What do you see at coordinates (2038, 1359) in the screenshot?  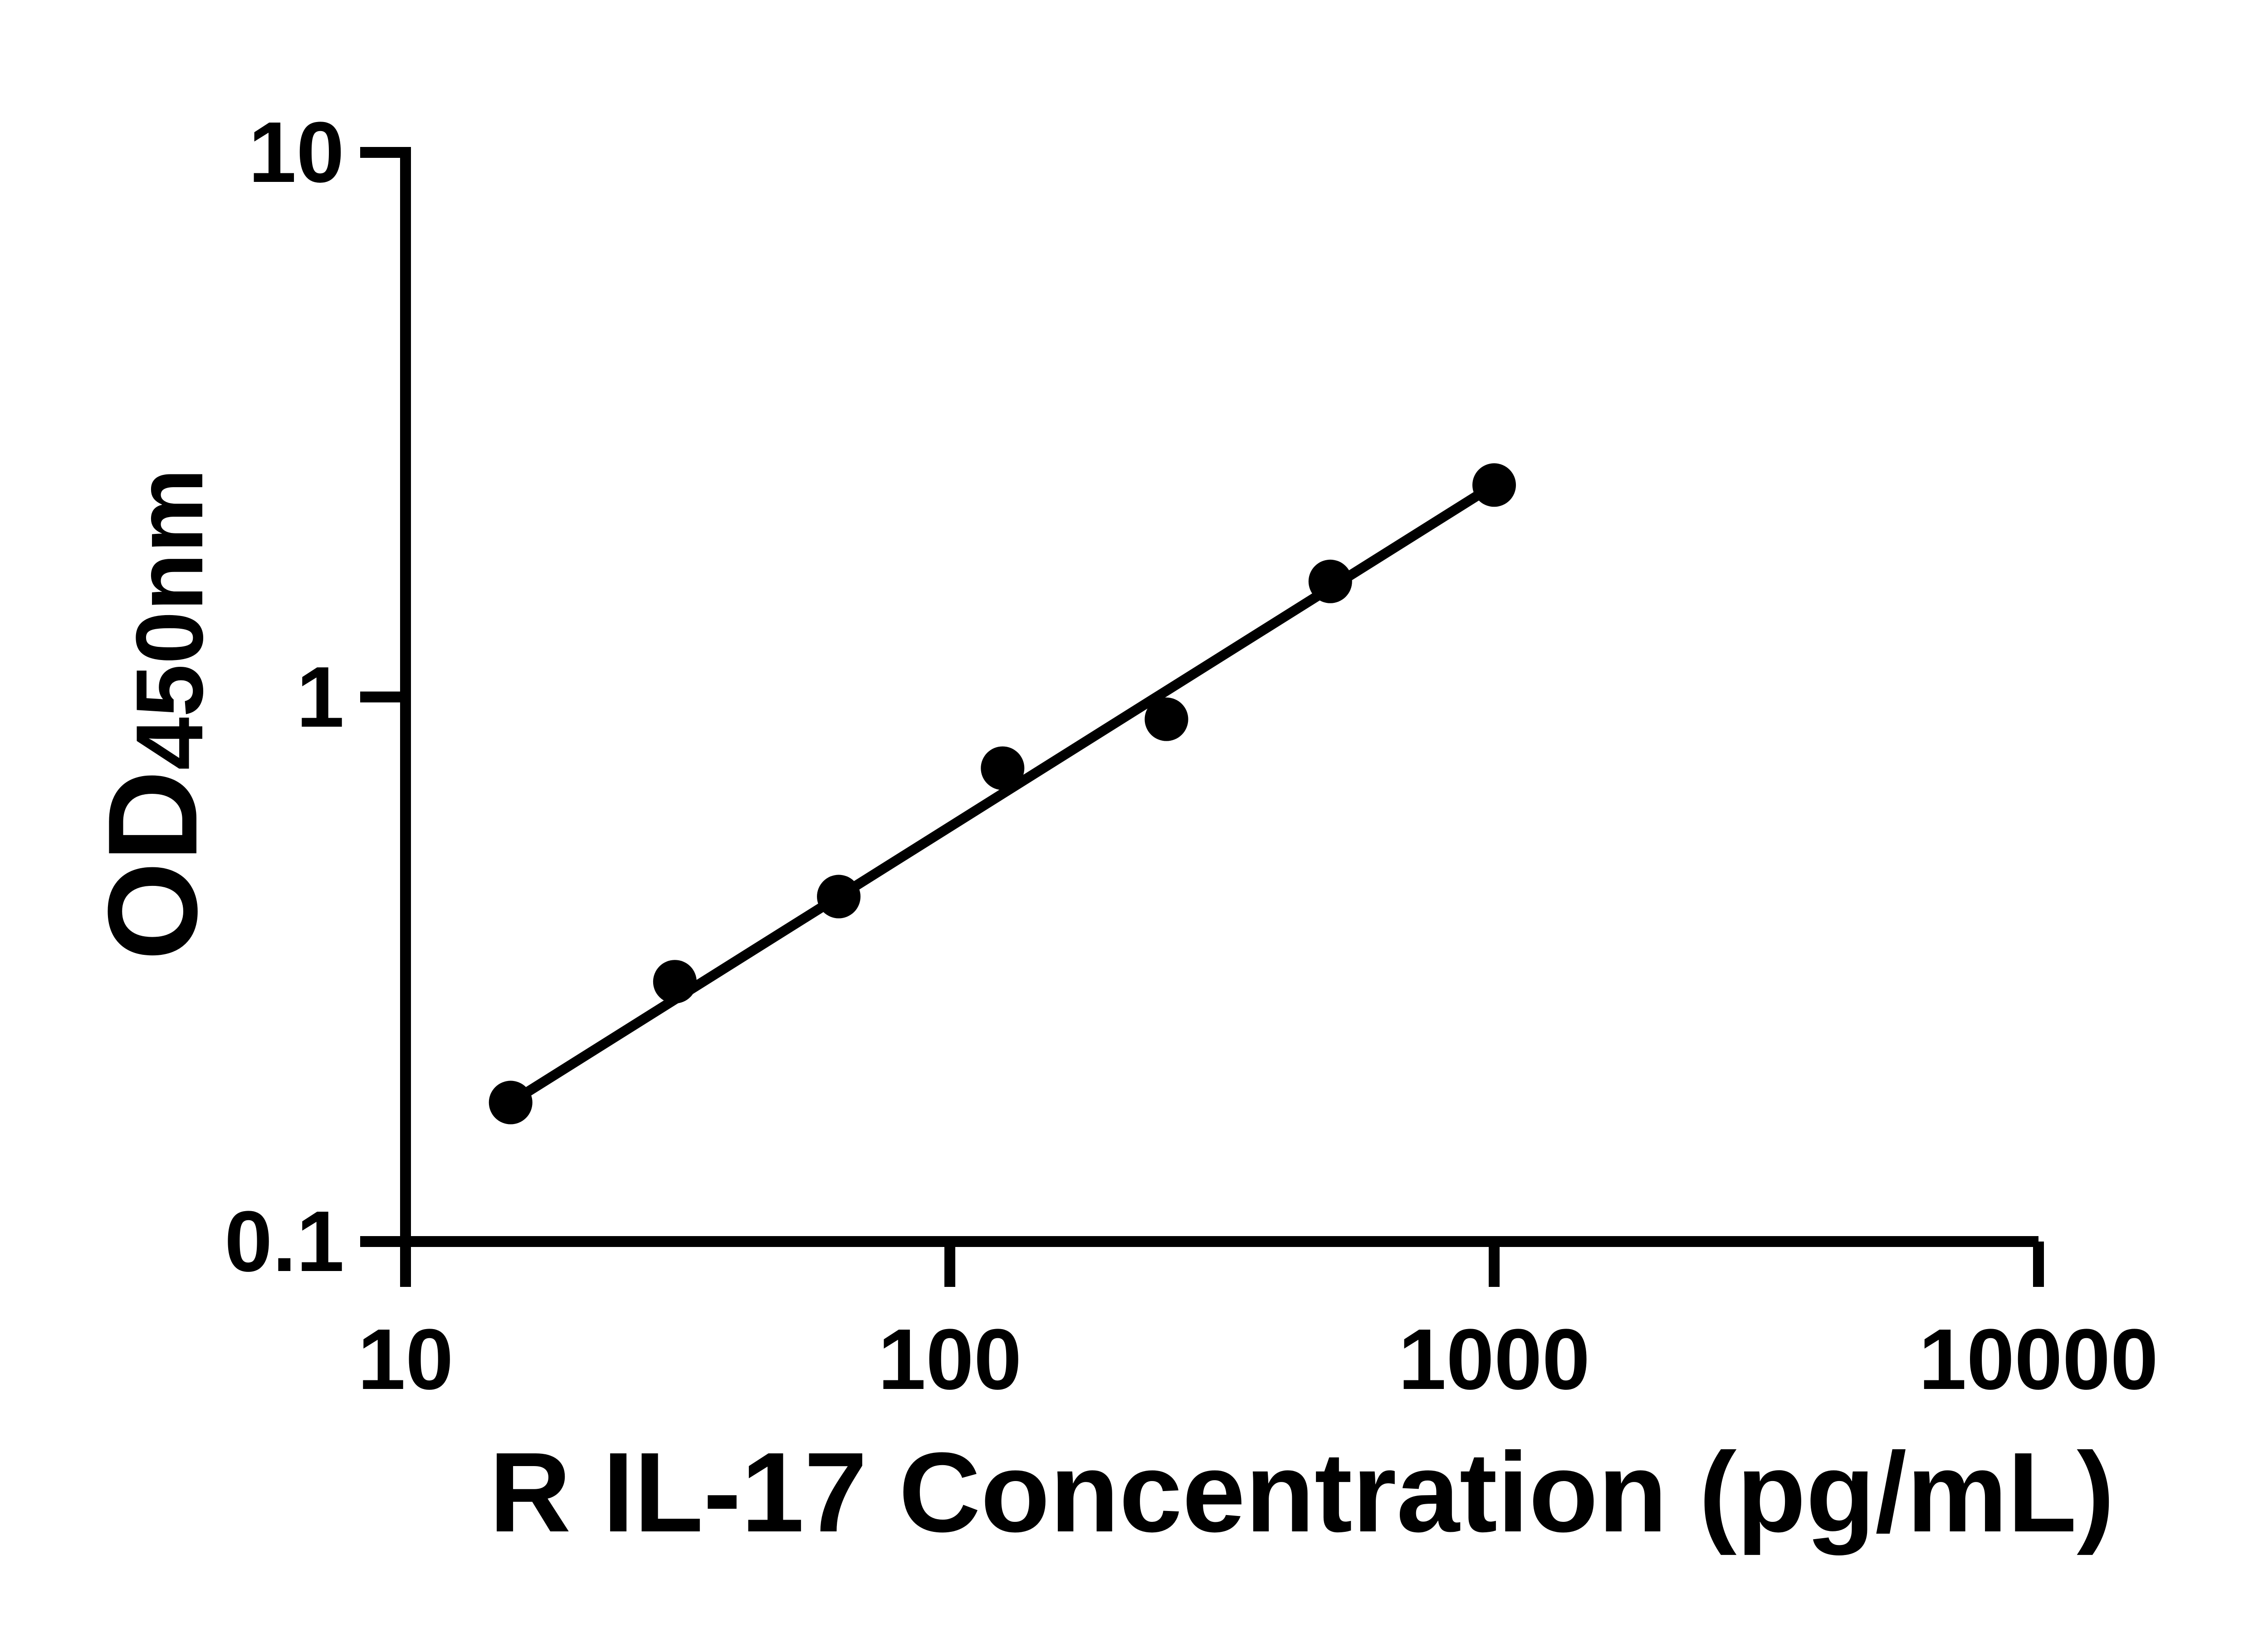 I see `x-tick-label: 10000` at bounding box center [2038, 1359].